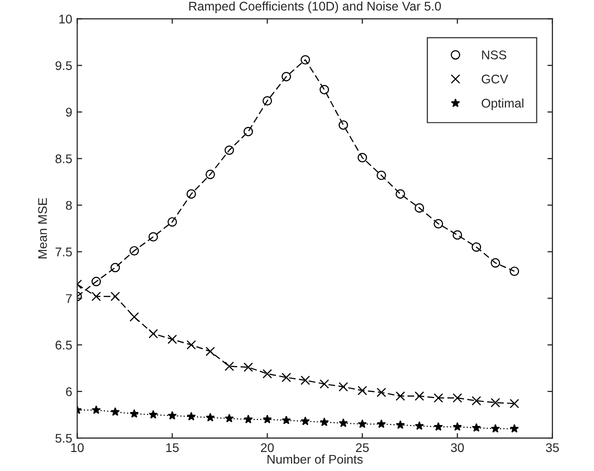 This screenshot has width=594, height=471. What do you see at coordinates (64, 345) in the screenshot?
I see `y-tick-label: 6.5` at bounding box center [64, 345].